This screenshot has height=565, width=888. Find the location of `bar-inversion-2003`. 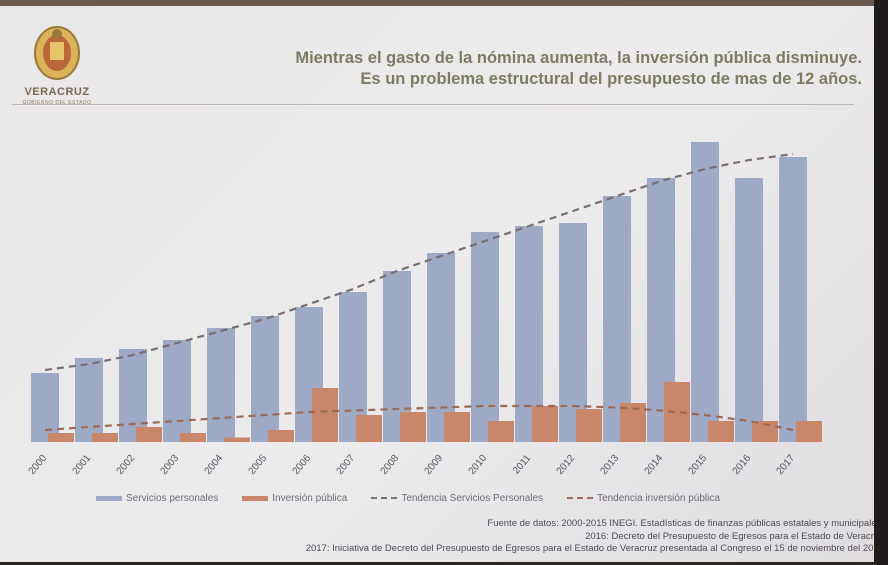

bar-inversion-2003 is located at coordinates (193, 437).